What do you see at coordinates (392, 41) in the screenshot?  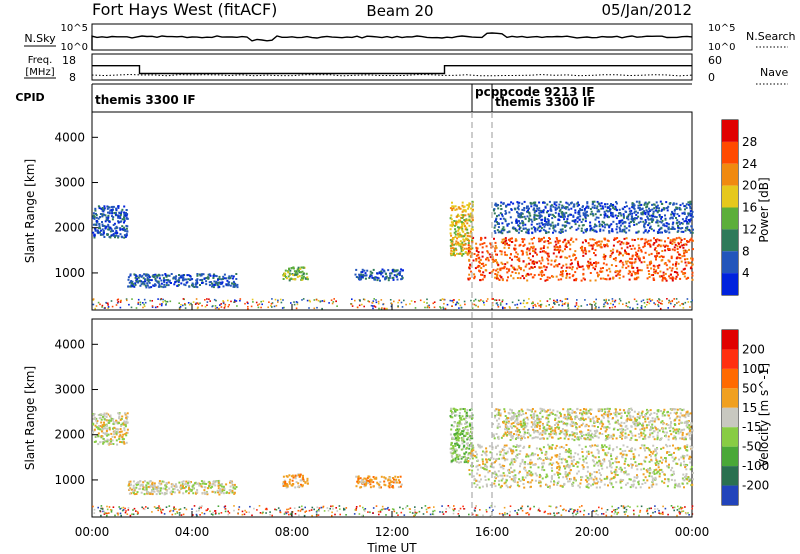 I see `nsky-series` at bounding box center [392, 41].